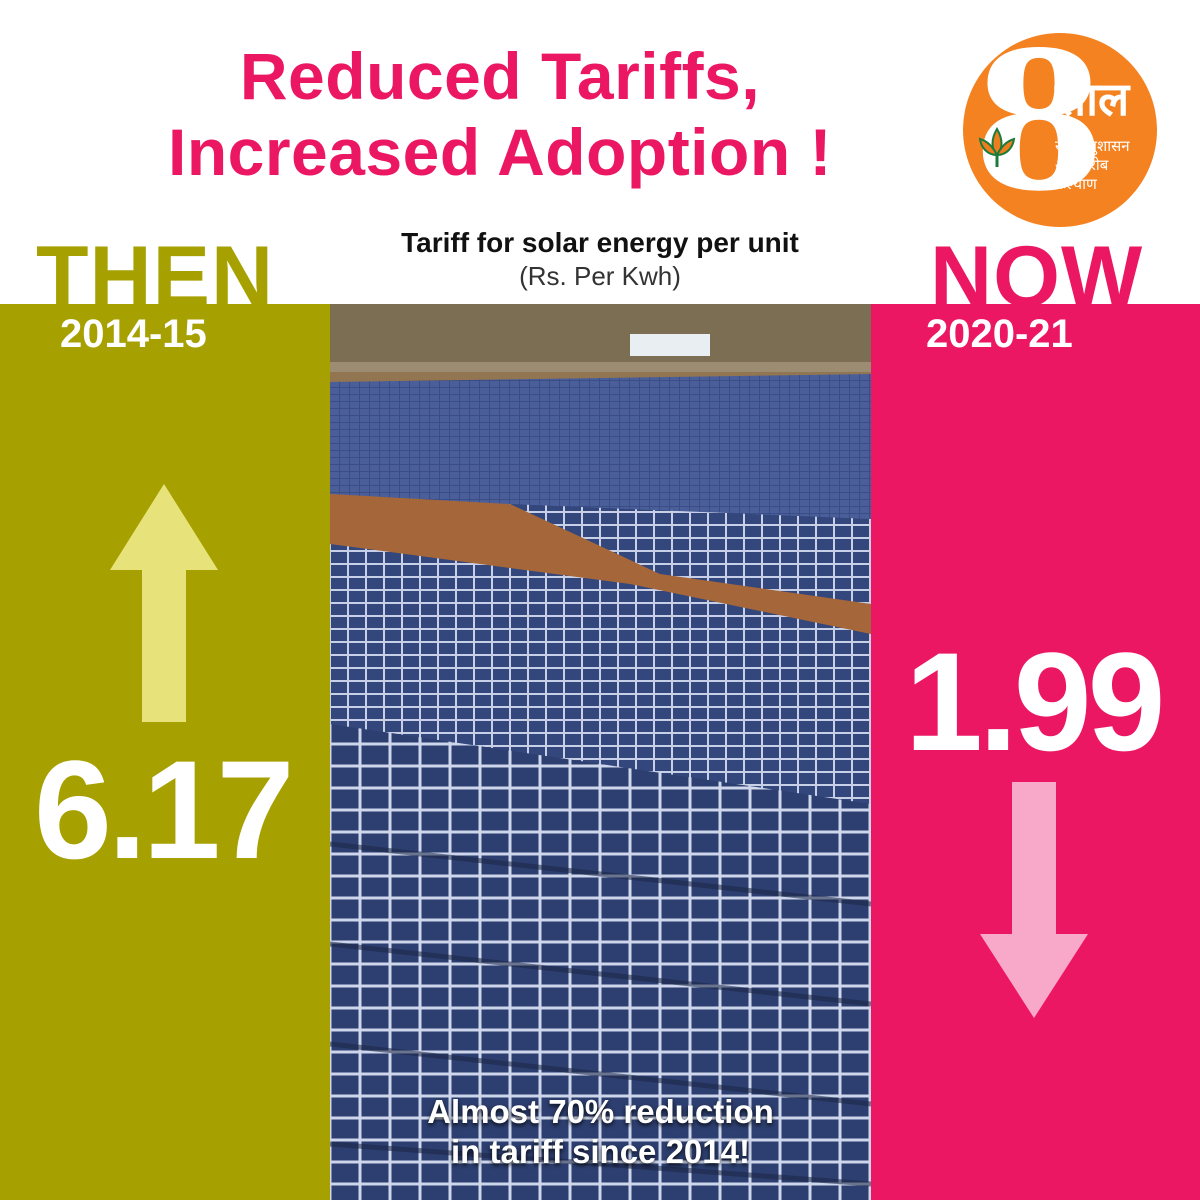 This screenshot has height=1200, width=1200. Describe the element at coordinates (500, 152) in the screenshot. I see `title-line-2: Increased Adoption !` at that location.